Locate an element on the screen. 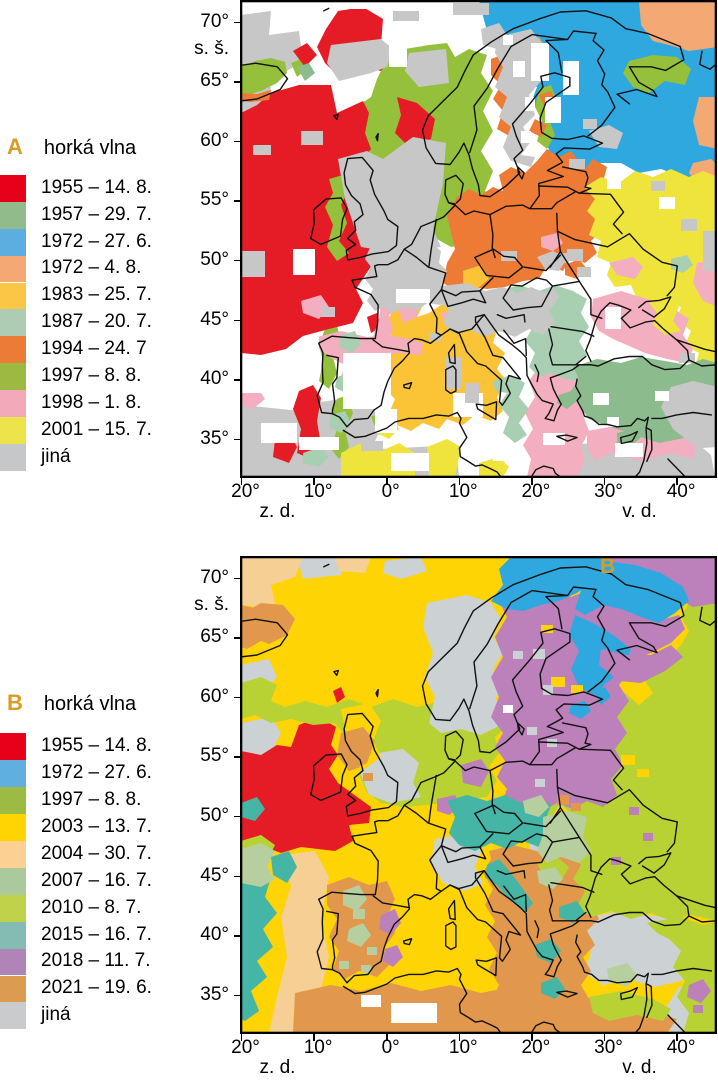 The width and height of the screenshot is (718, 1080). svg-text: B is located at coordinates (607, 567).